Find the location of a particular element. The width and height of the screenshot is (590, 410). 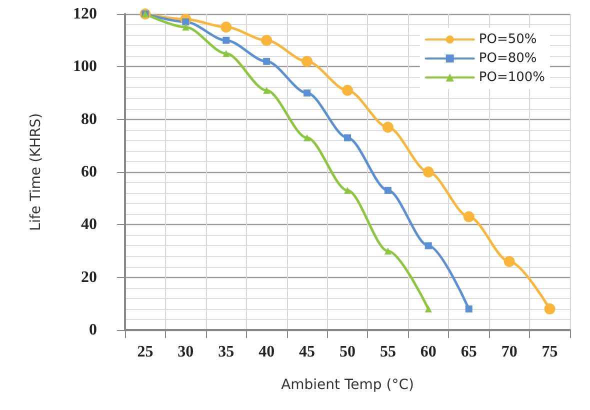

legend-label: PO=50% is located at coordinates (507, 39).